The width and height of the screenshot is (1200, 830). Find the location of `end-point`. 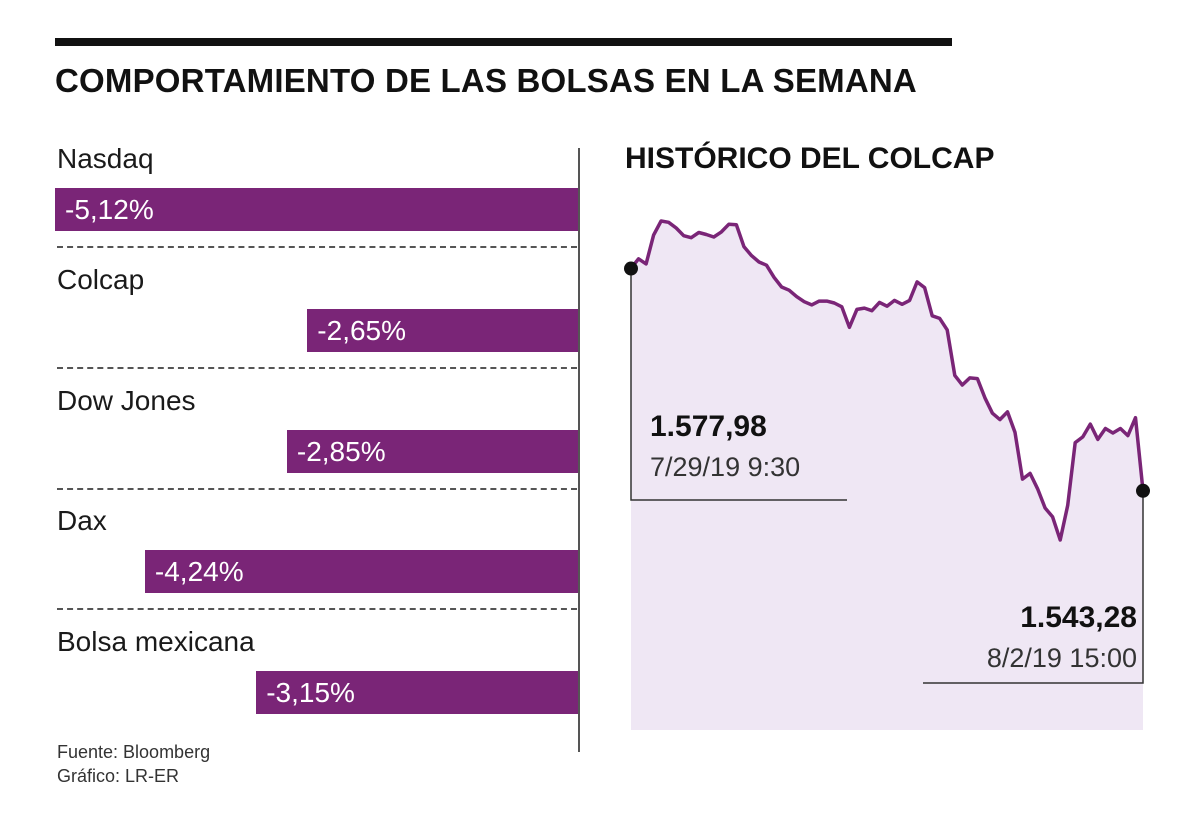

end-point is located at coordinates (1143, 490).